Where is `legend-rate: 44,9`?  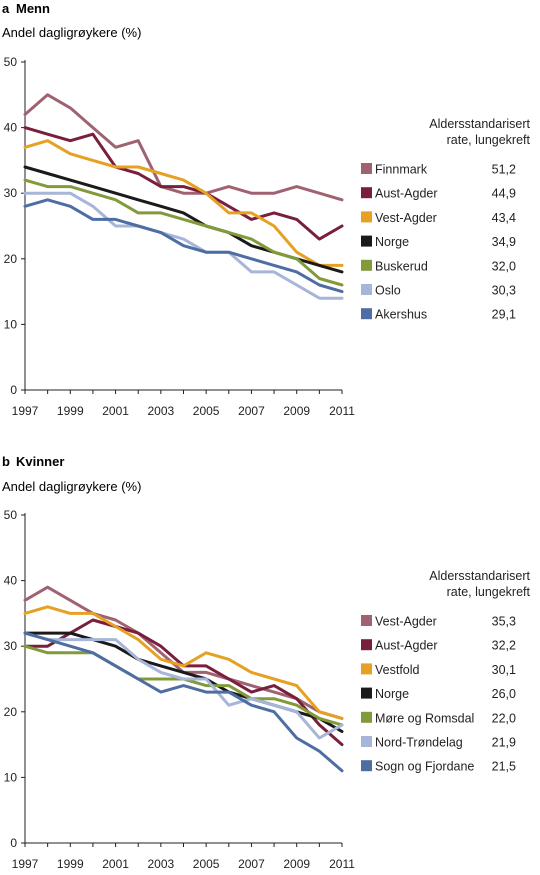
legend-rate: 44,9 is located at coordinates (504, 194).